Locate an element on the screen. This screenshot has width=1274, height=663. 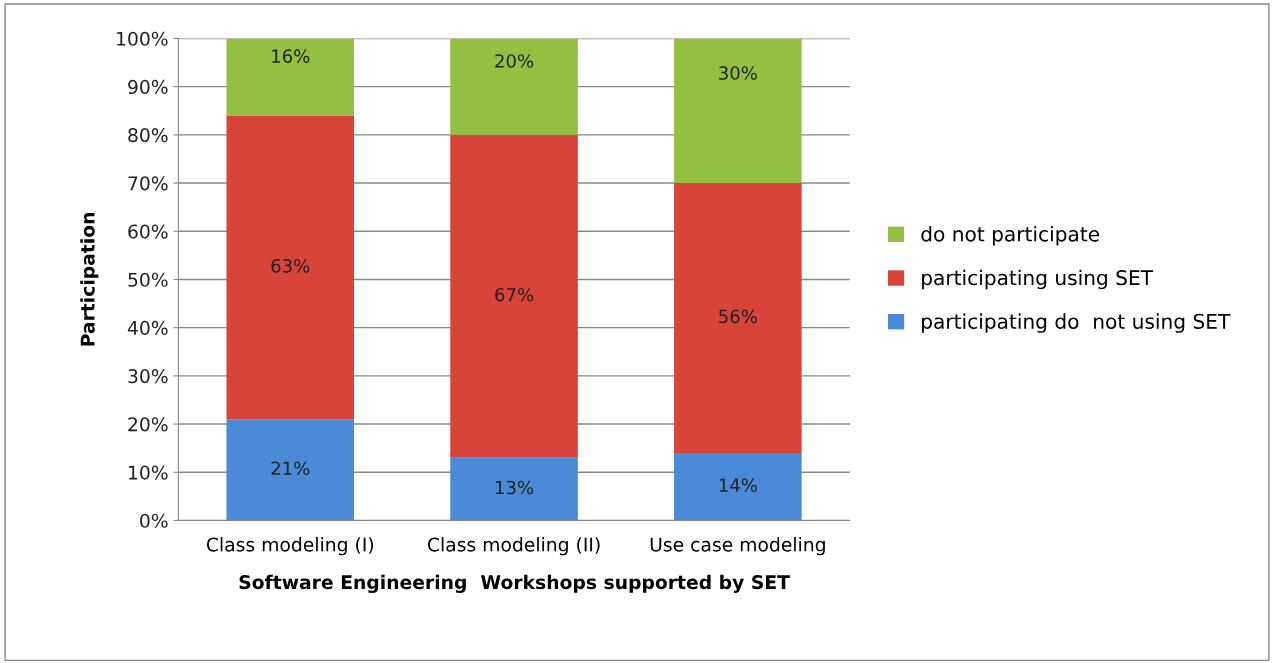
x-tick-label: Use case modeling is located at coordinates (737, 546).